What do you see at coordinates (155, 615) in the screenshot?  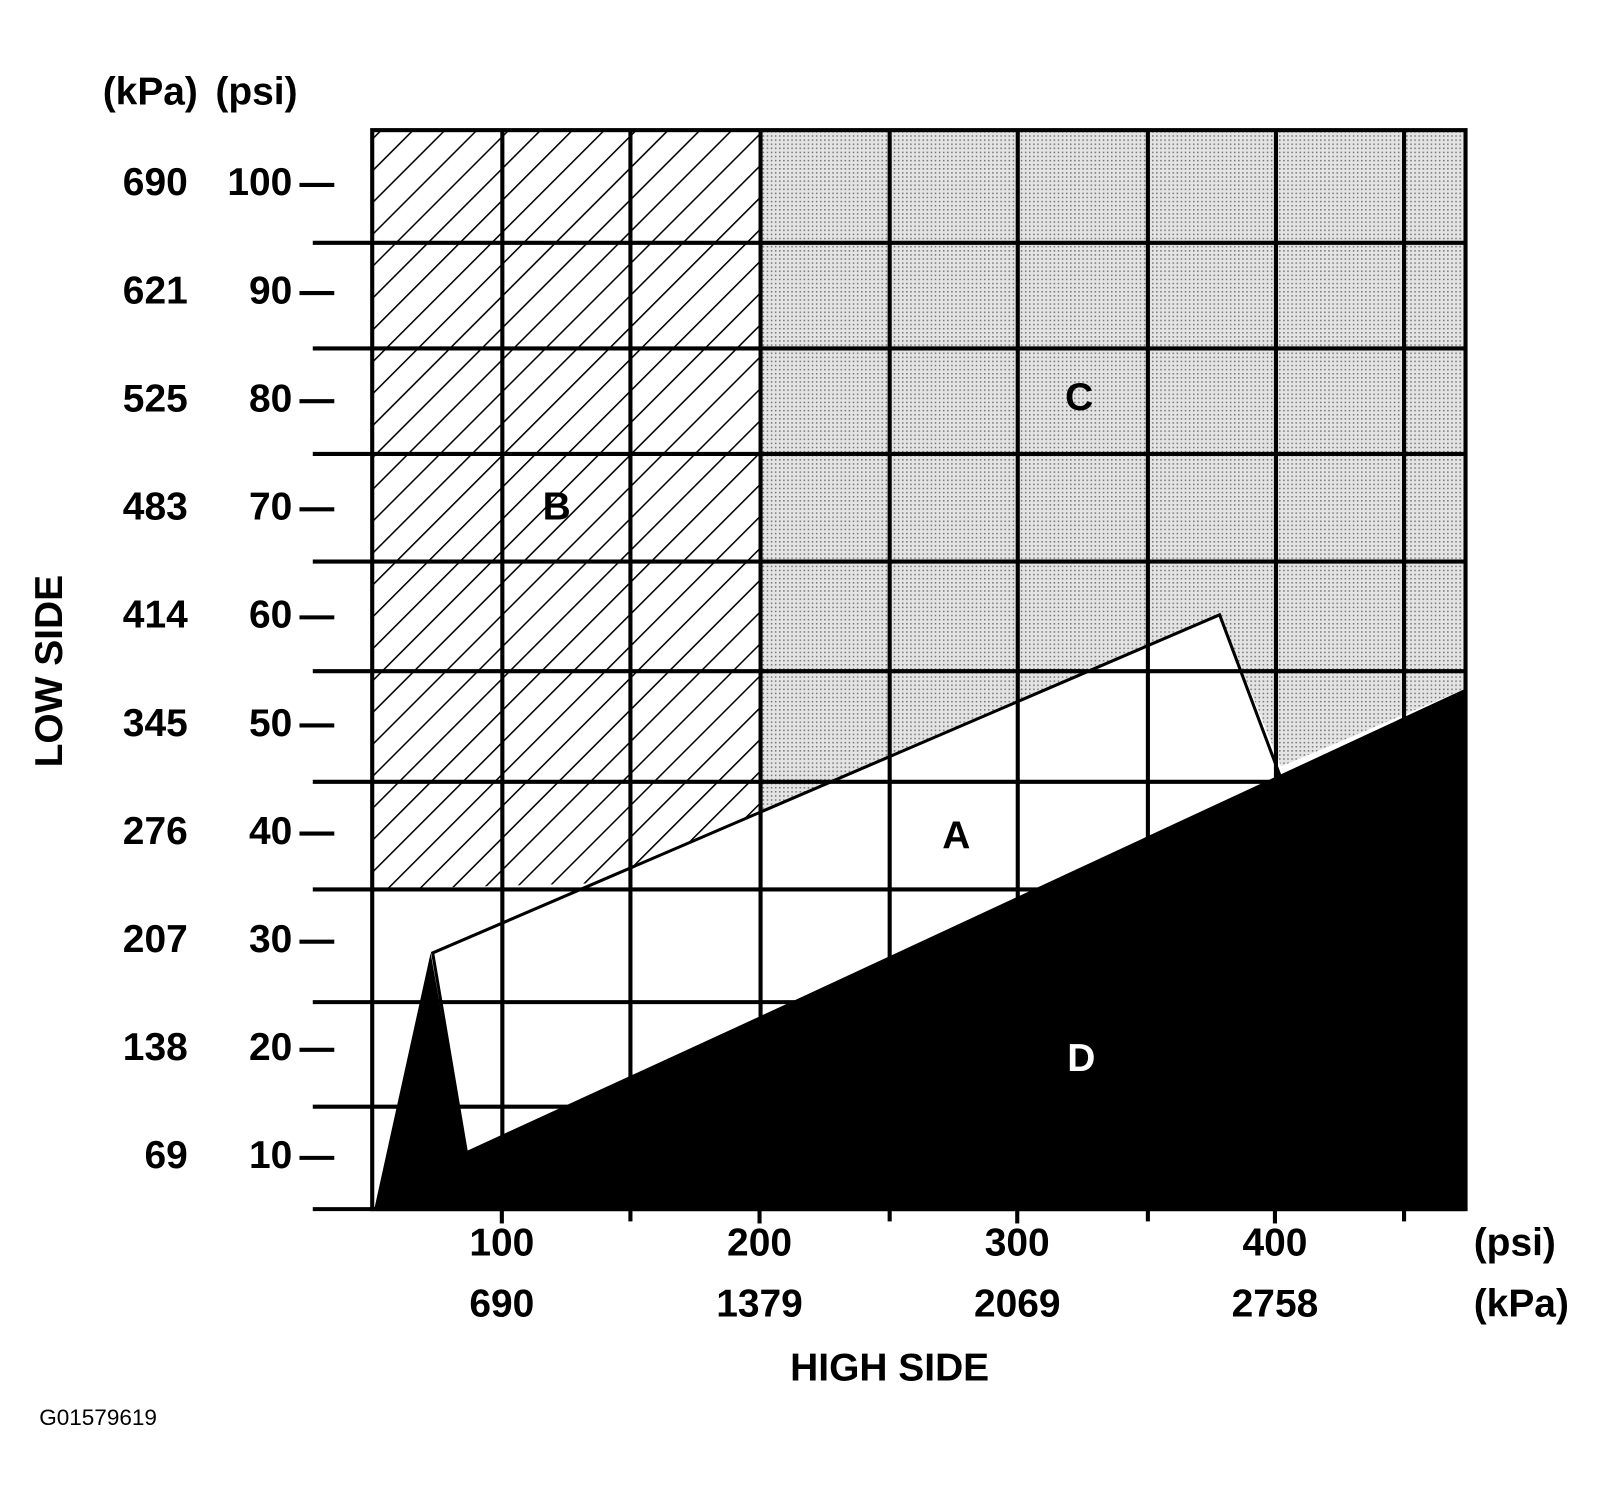 I see `y-tick-kpa: 414` at bounding box center [155, 615].